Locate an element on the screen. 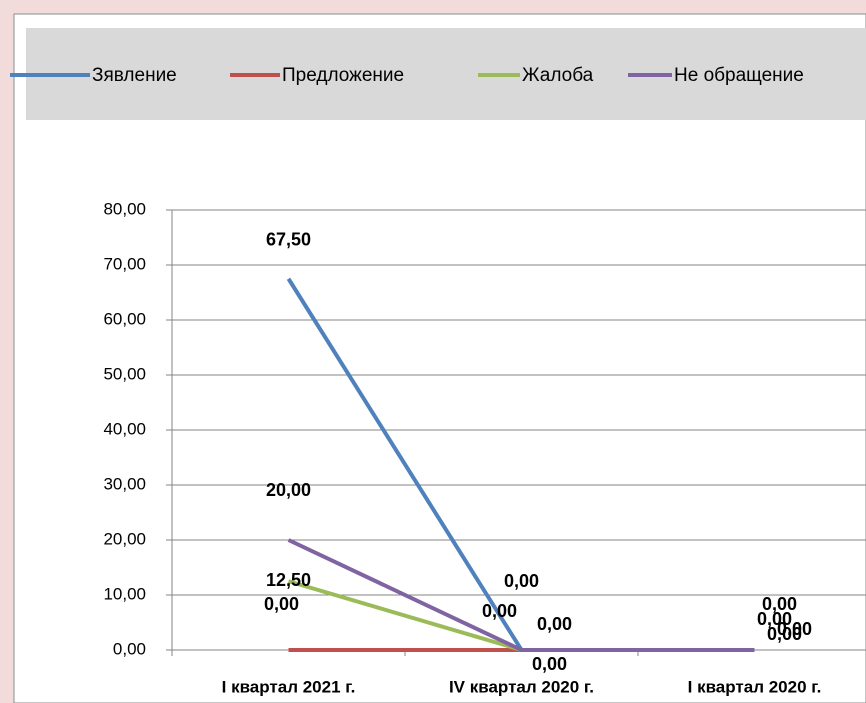 This screenshot has width=866, height=703. y-tick-label: 0,00 is located at coordinates (129, 648).